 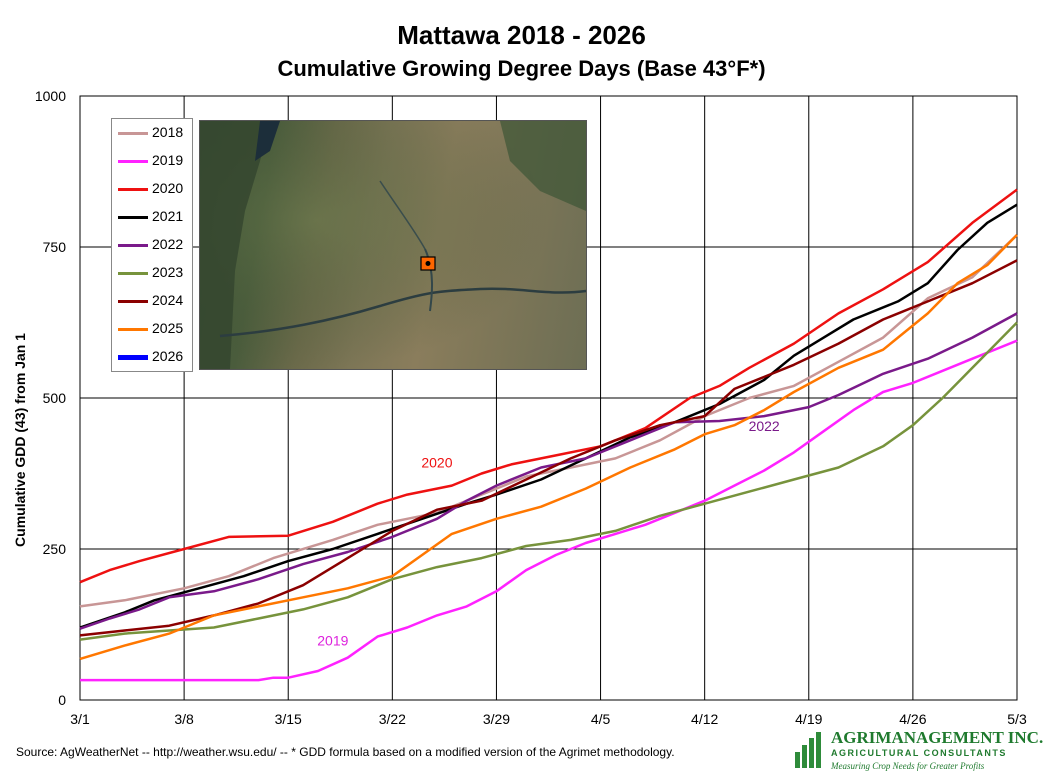 I want to click on x-tick-label: 3/15, so click(x=288, y=719).